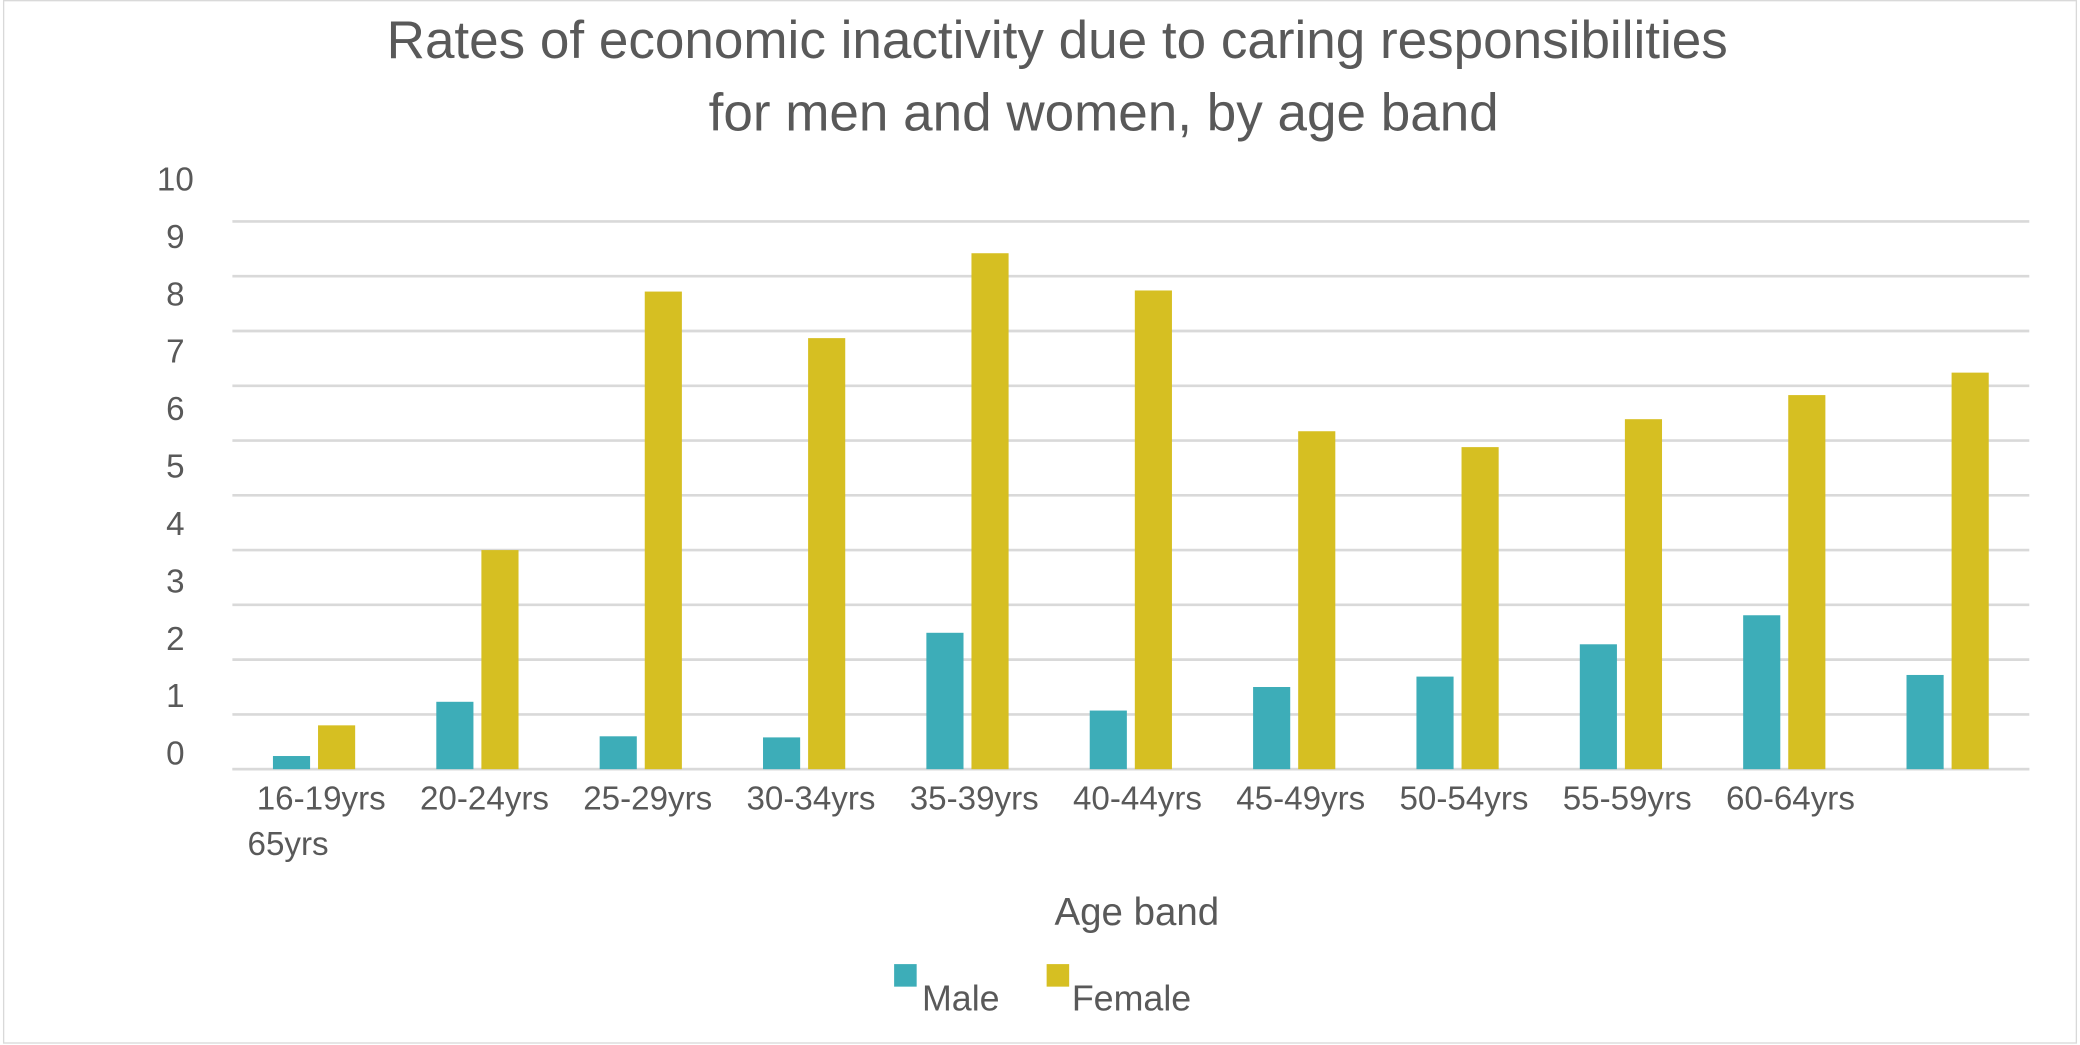 Image resolution: width=2080 pixels, height=1045 pixels. What do you see at coordinates (1104, 113) in the screenshot?
I see `chart-title: for men and women, by age band` at bounding box center [1104, 113].